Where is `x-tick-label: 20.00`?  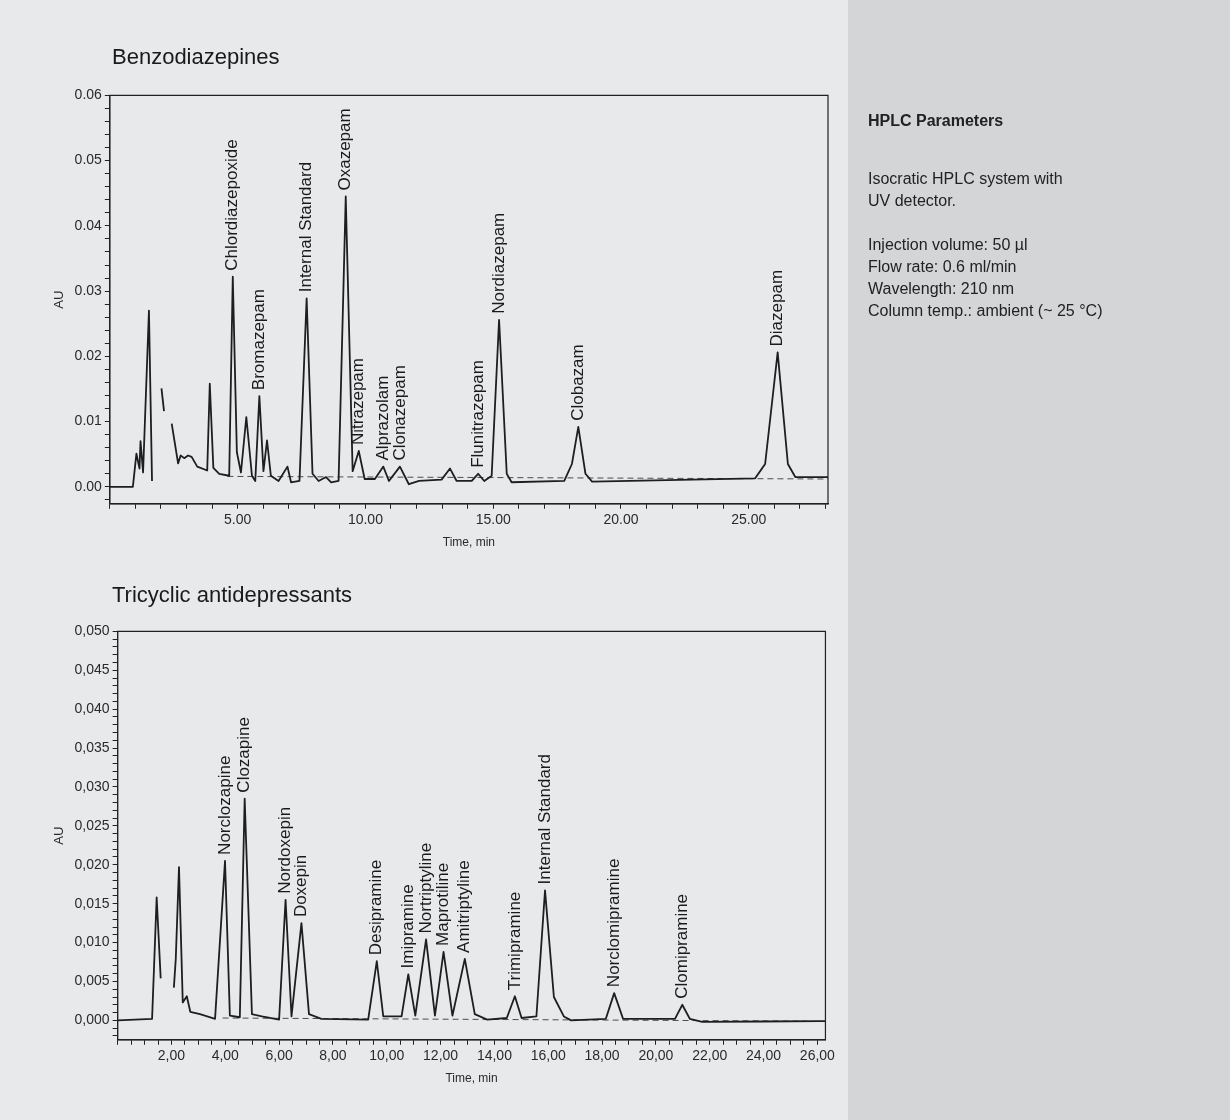 x-tick-label: 20.00 is located at coordinates (621, 519).